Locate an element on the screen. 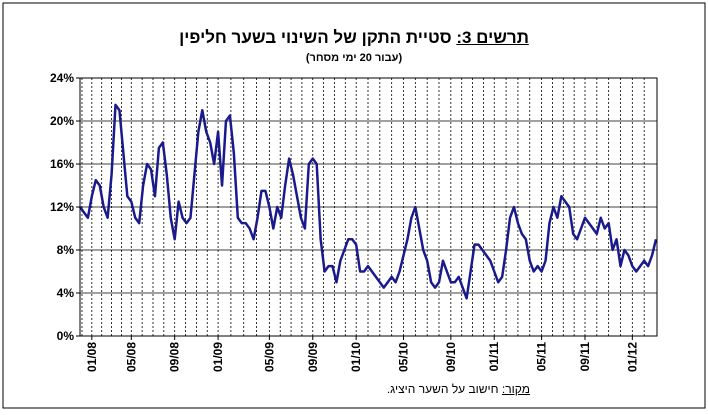 Image resolution: width=708 pixels, height=415 pixels. source-label: מקור: is located at coordinates (515, 389).